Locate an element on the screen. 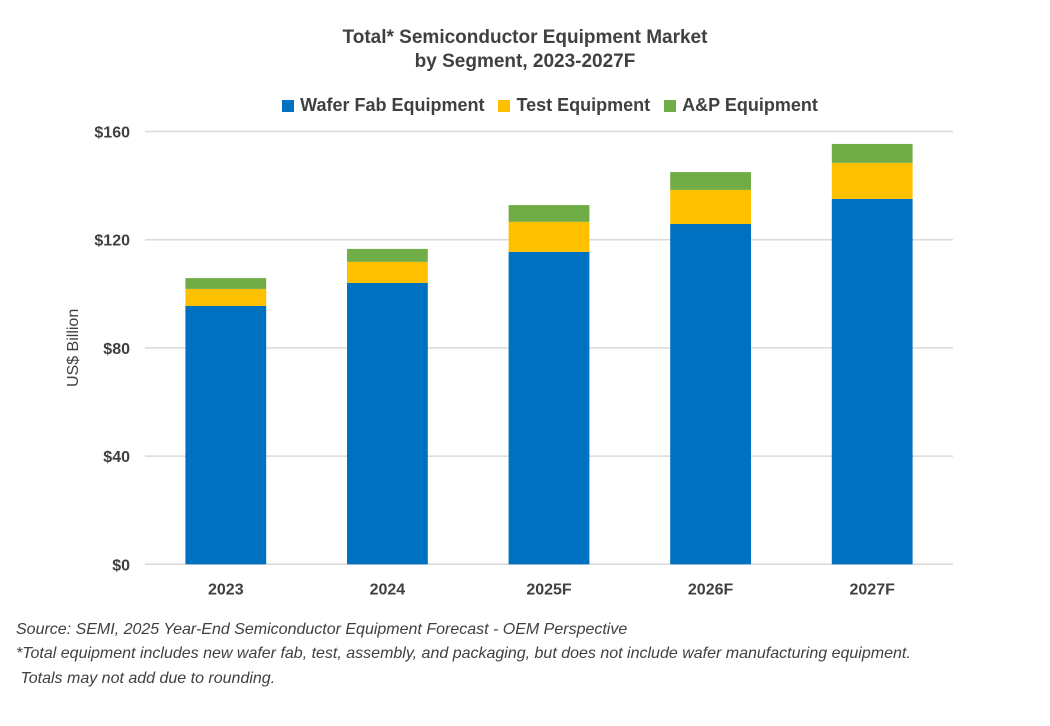 This screenshot has width=1050, height=726. rounding-note: Totals may not add due to rounding. is located at coordinates (146, 678).